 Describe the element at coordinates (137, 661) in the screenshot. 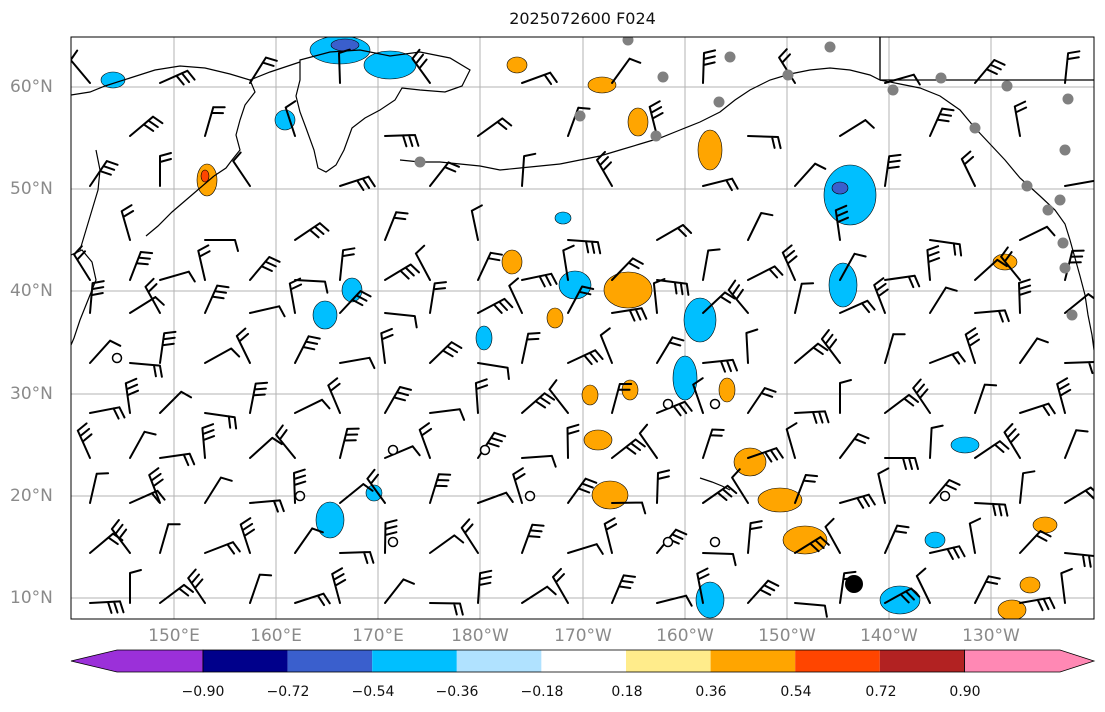

I see `colorbar-extend-min` at that location.